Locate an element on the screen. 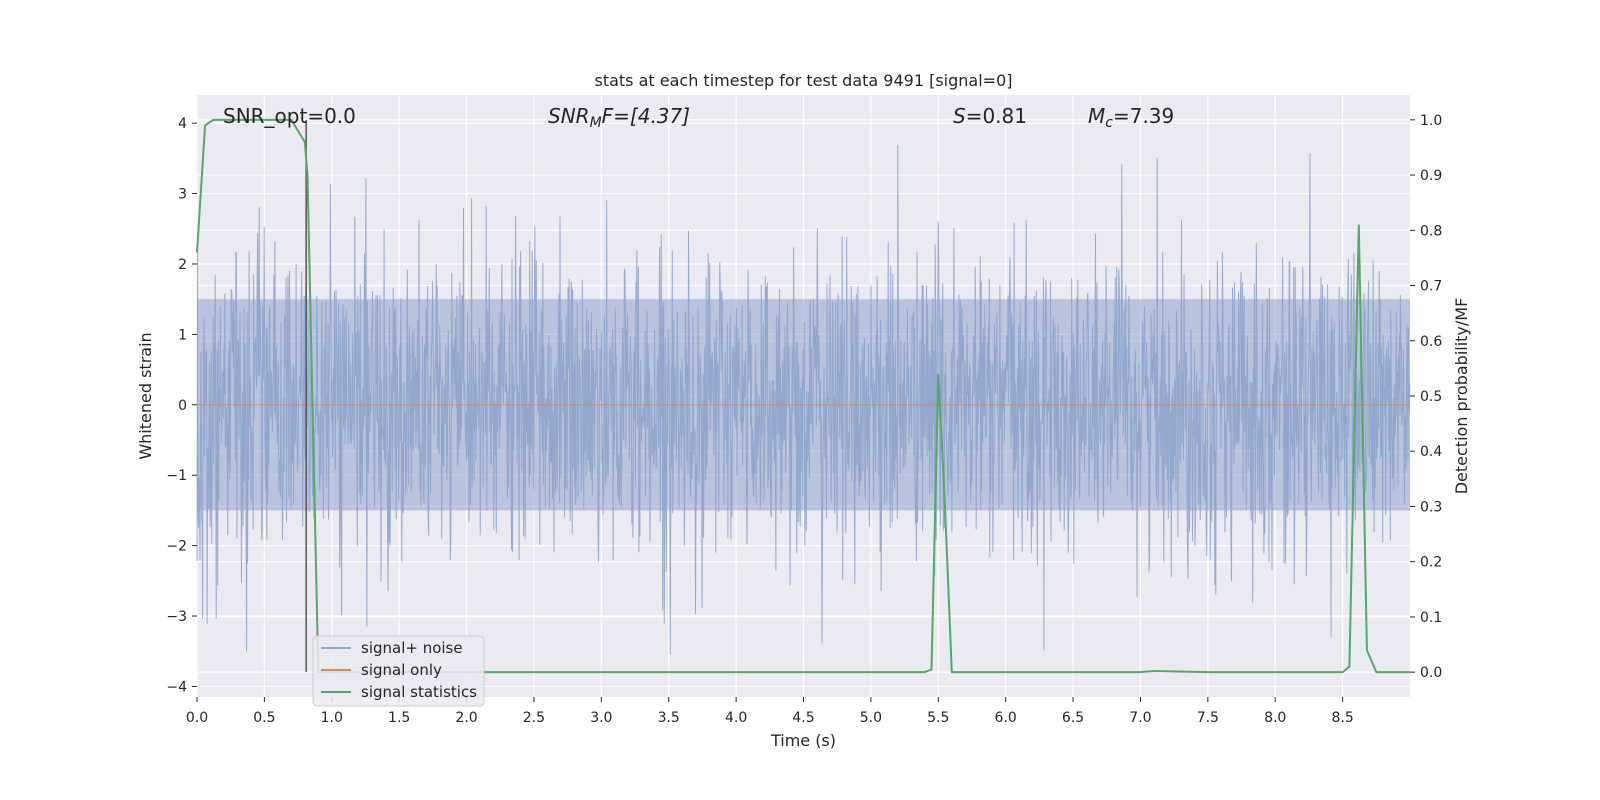 This screenshot has height=800, width=1600. y-right-tick-label-0: 1.0 is located at coordinates (1431, 121).